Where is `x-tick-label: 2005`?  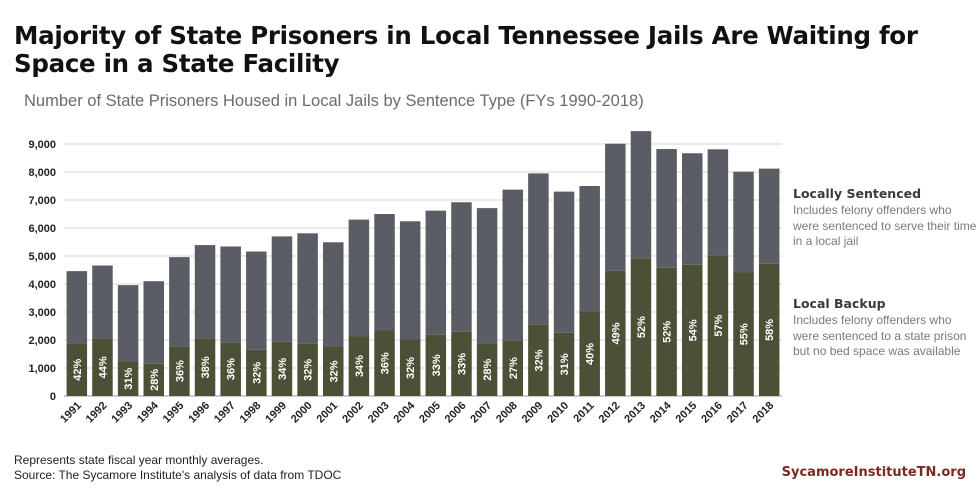
x-tick-label: 2005 is located at coordinates (430, 413).